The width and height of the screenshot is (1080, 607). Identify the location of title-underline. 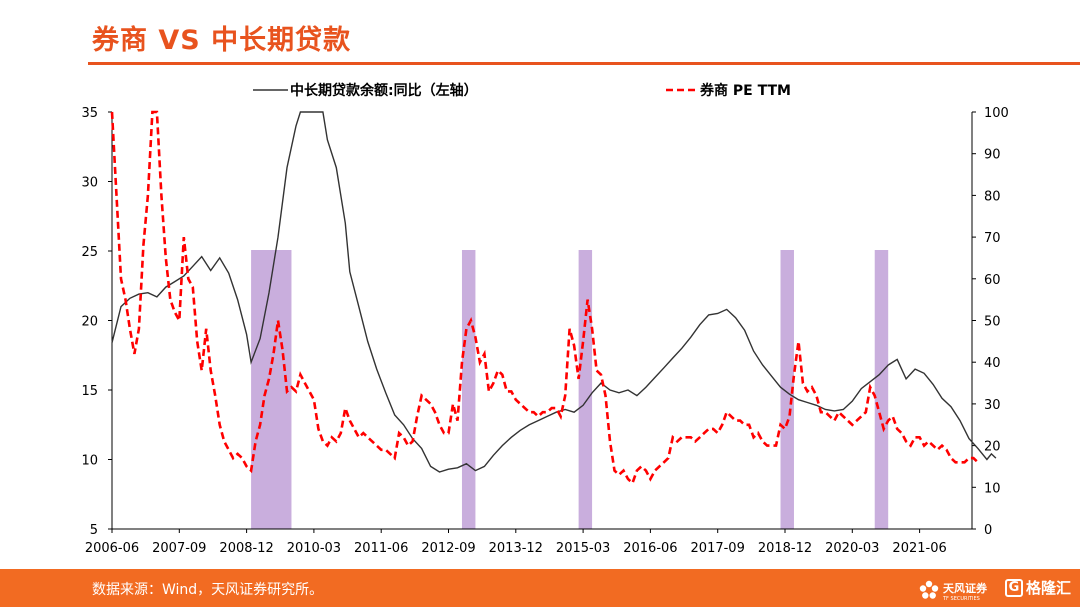
(584, 63).